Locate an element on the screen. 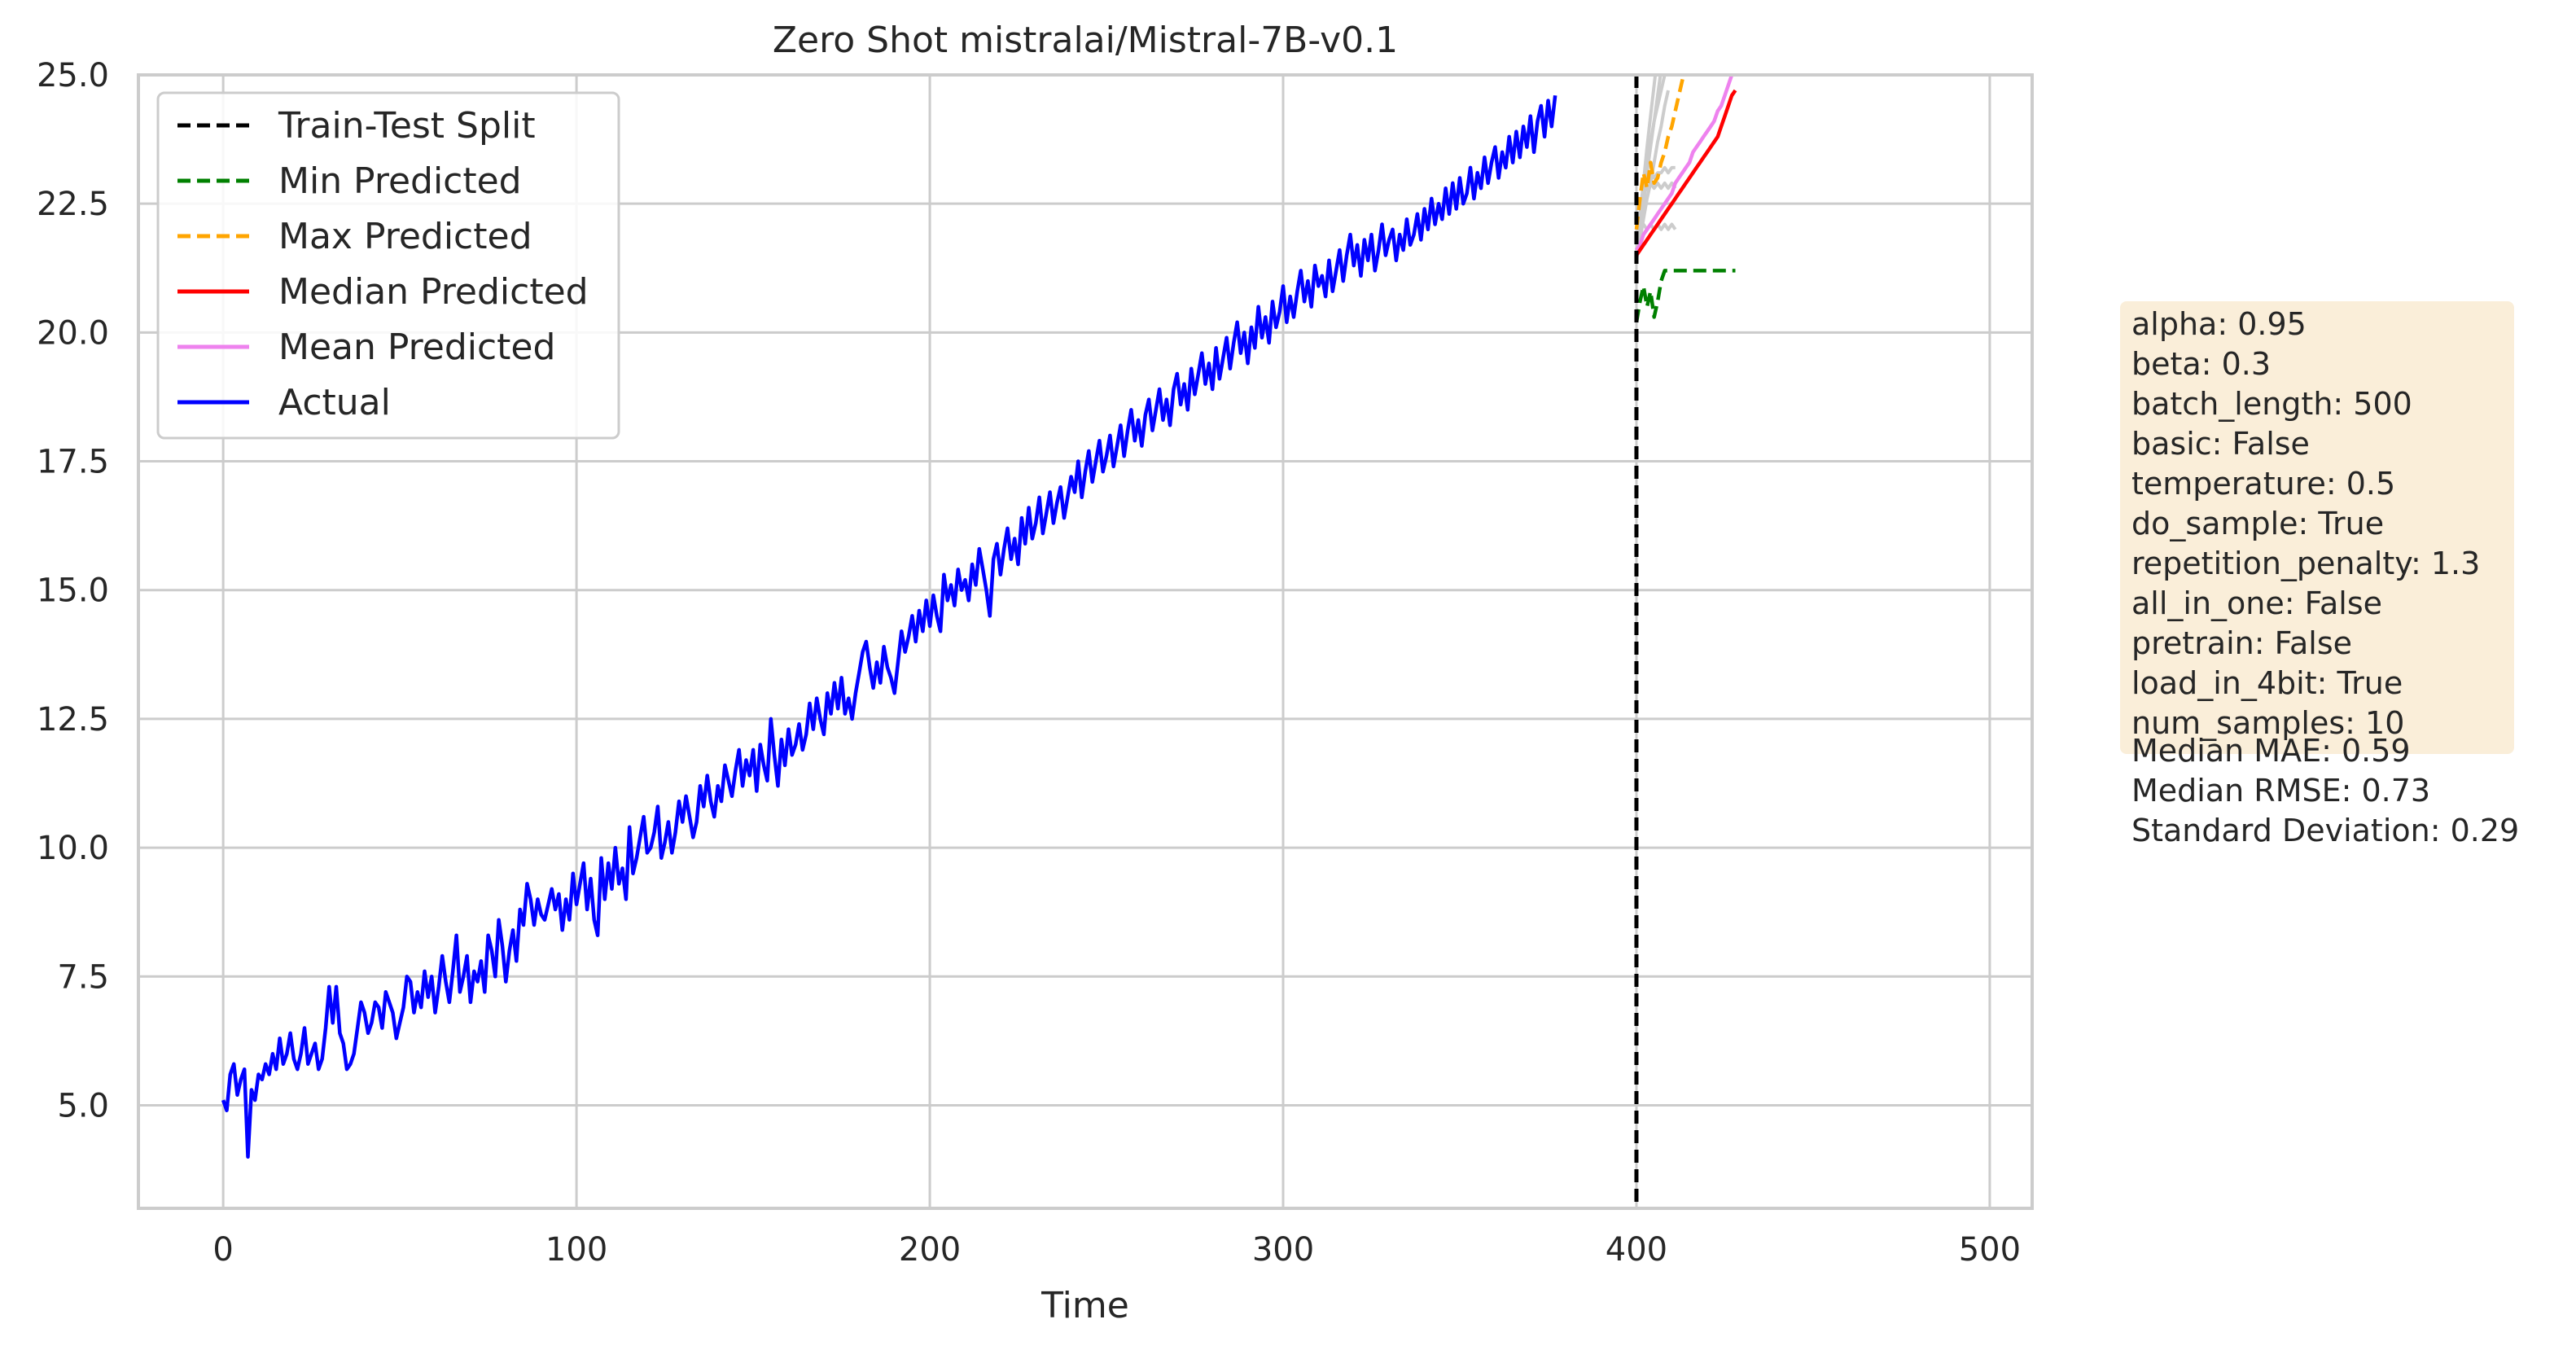 The image size is (2576, 1350). median-predicted-line is located at coordinates (1686, 172).